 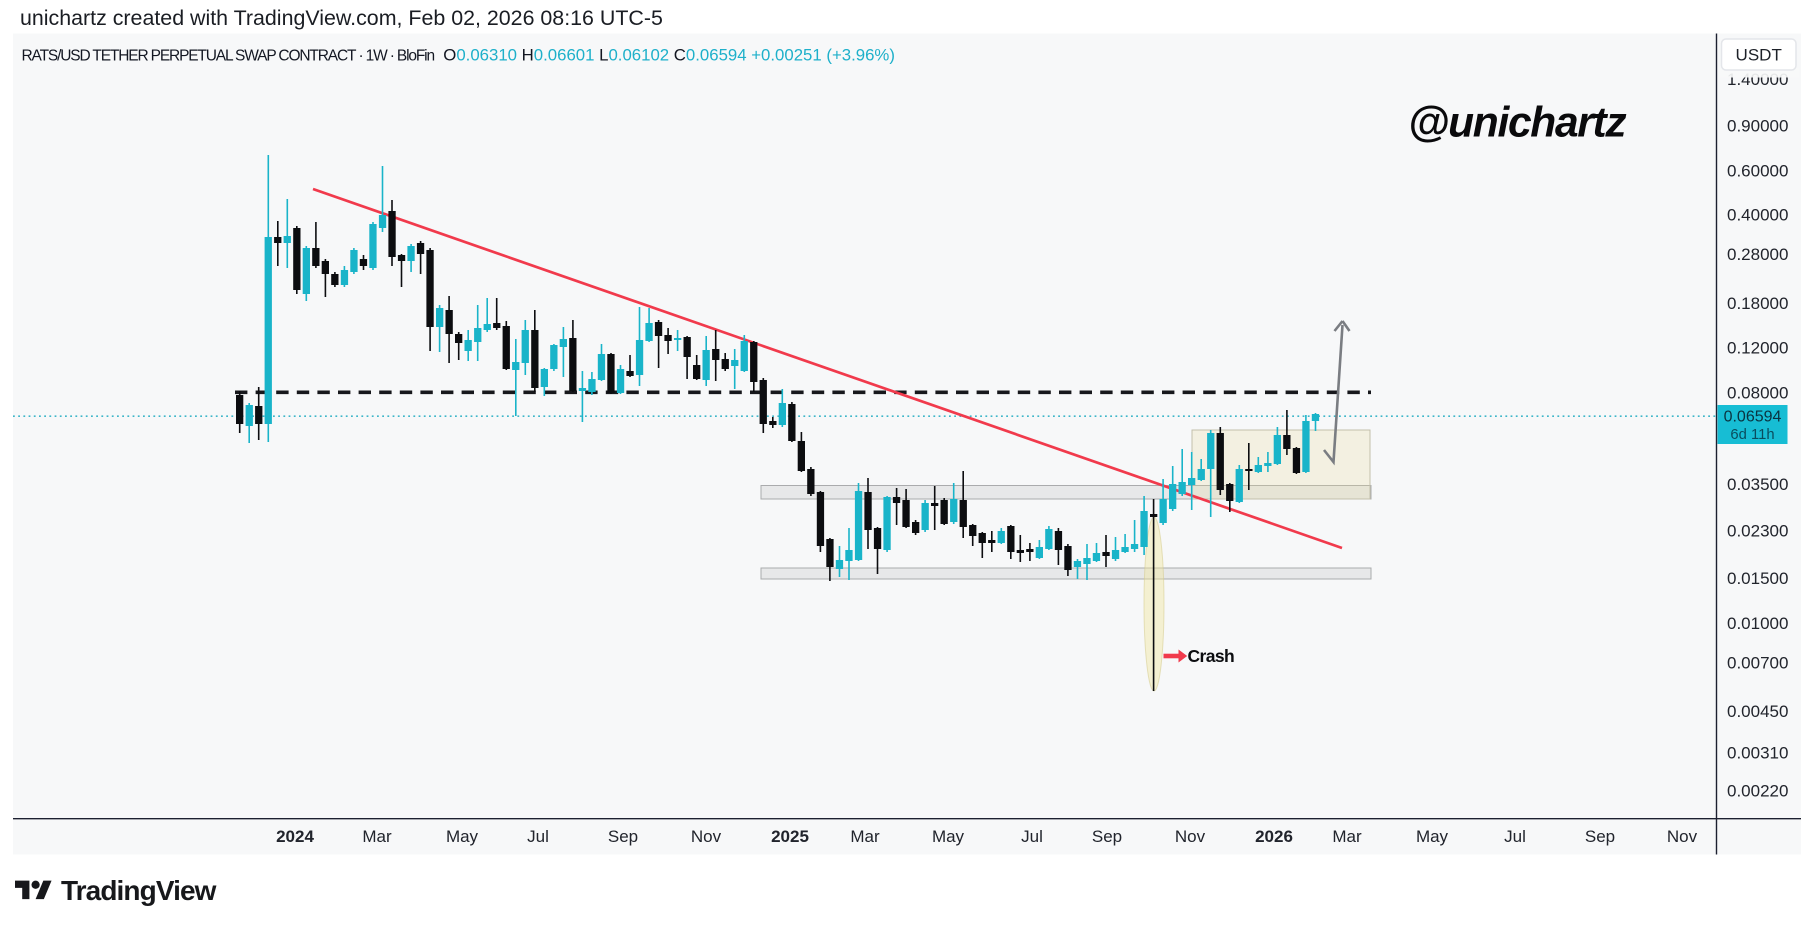 What do you see at coordinates (790, 836) in the screenshot?
I see `svg-text: 2025` at bounding box center [790, 836].